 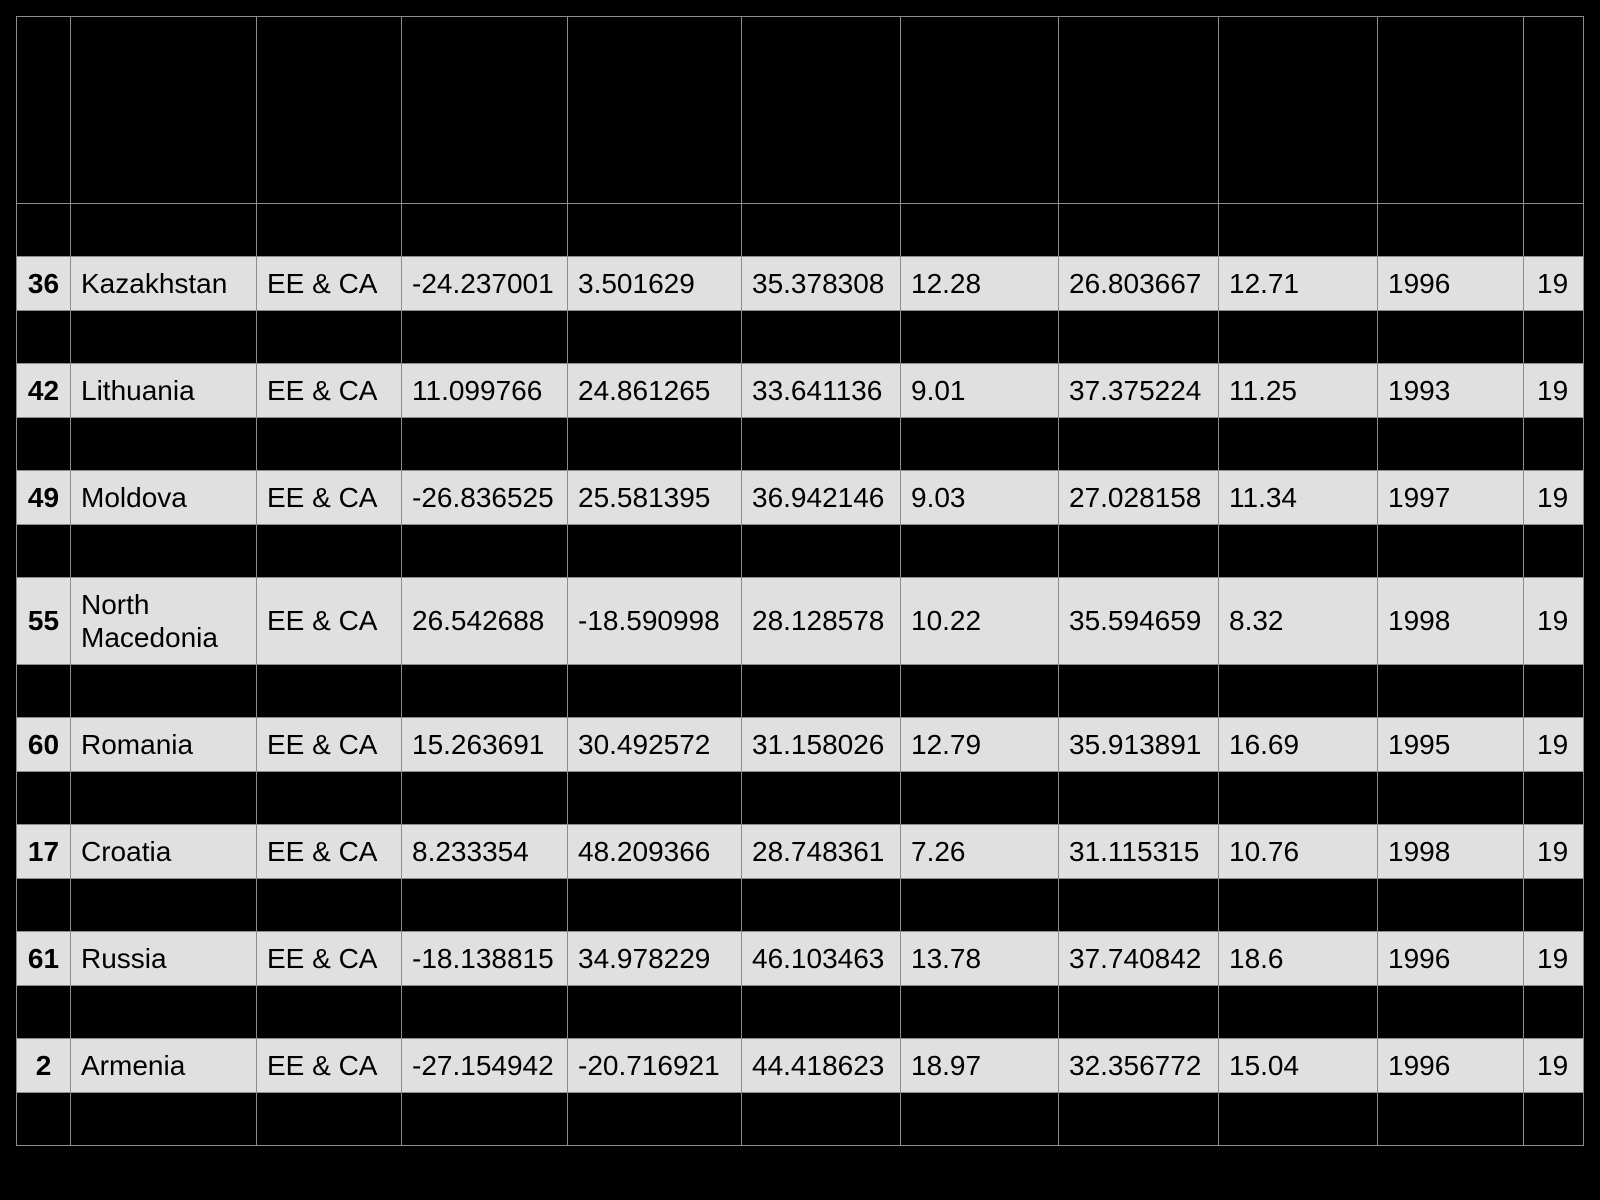 I want to click on row-index: 60, so click(x=43, y=744).